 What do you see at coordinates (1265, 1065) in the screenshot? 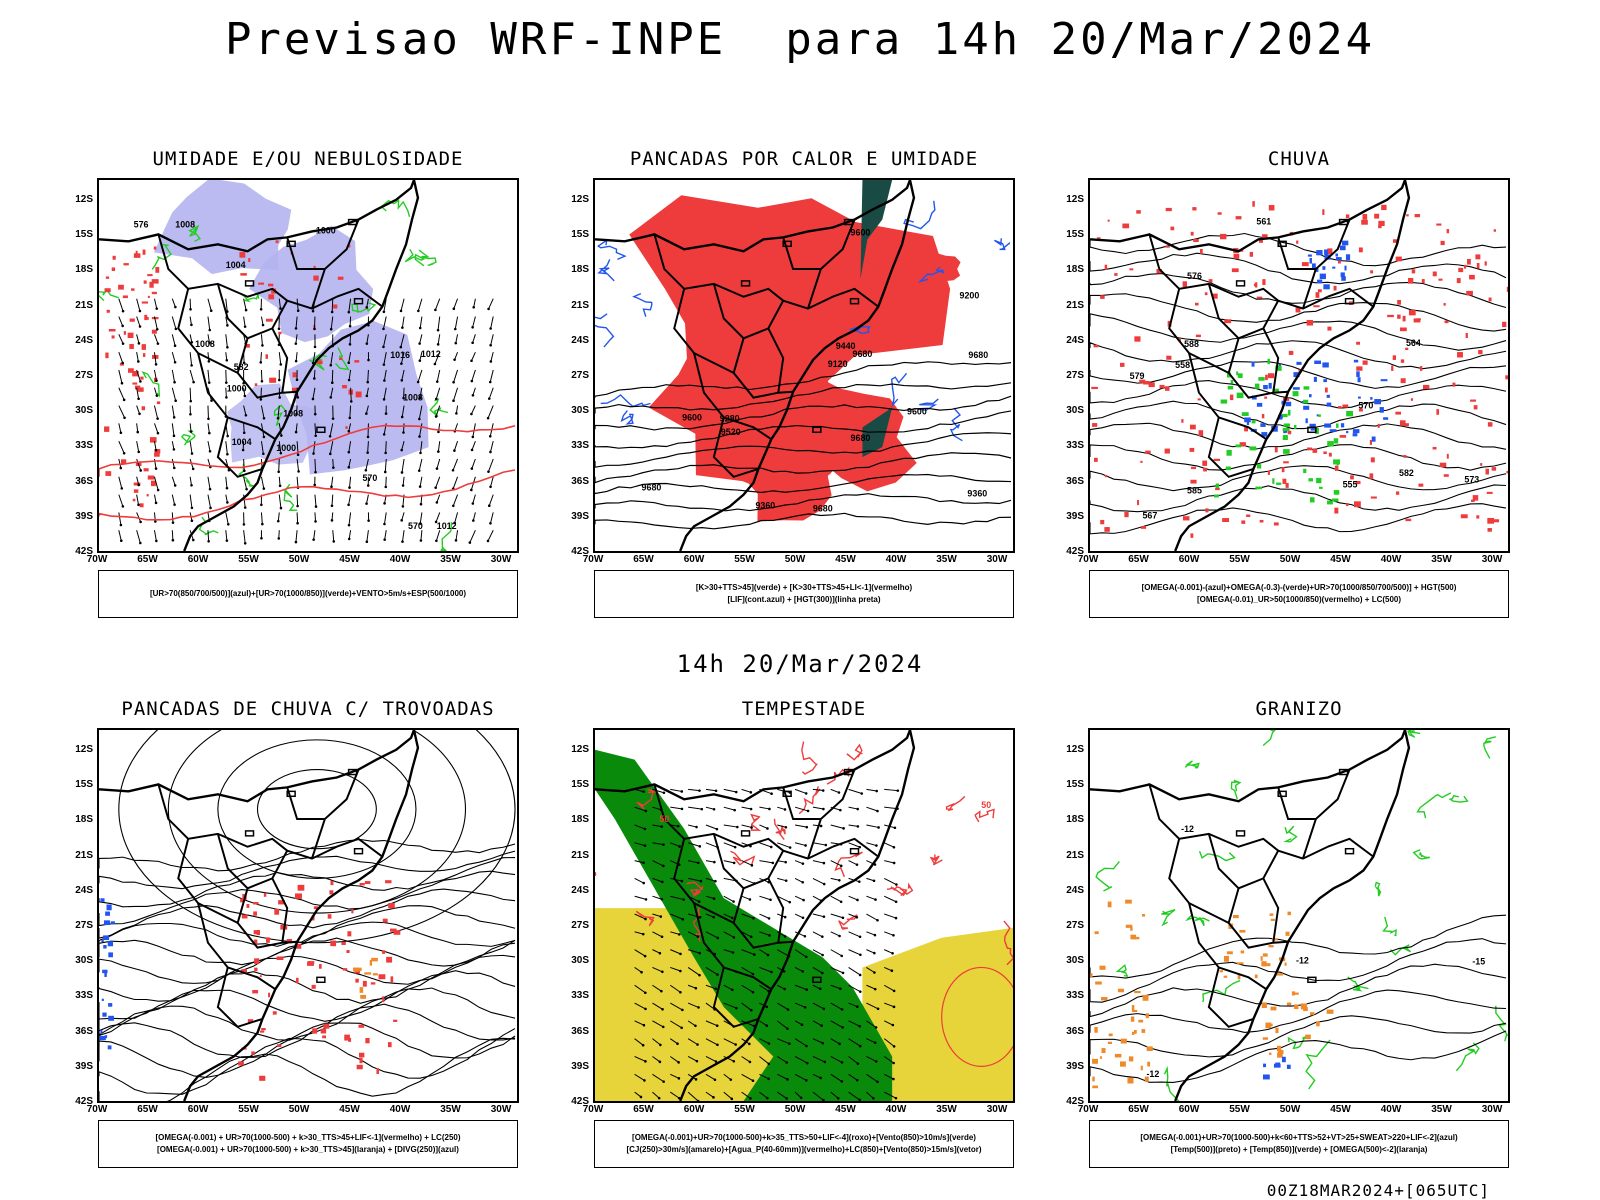
I see `hail-blue-speck` at bounding box center [1265, 1065].